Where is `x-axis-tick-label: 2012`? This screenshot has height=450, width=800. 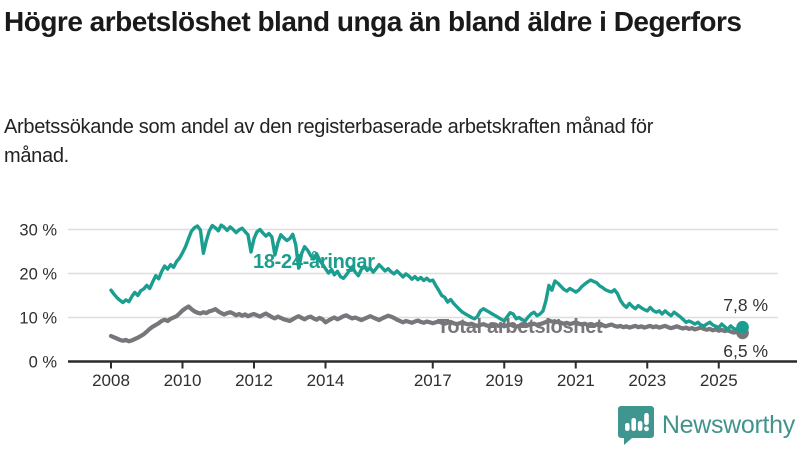 x-axis-tick-label: 2012 is located at coordinates (254, 380).